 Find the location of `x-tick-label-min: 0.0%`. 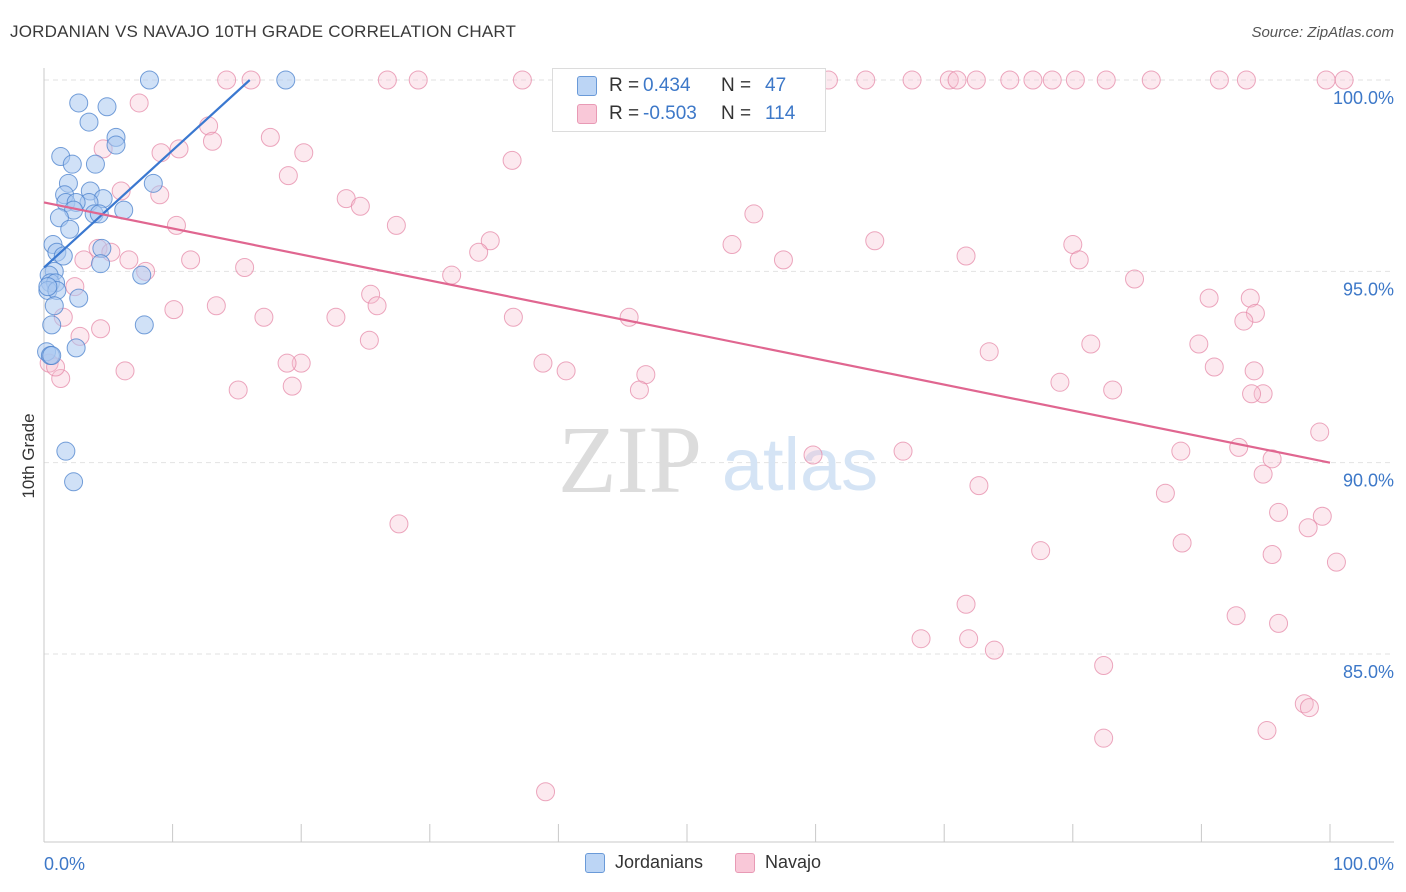

x-tick-label-min: 0.0% is located at coordinates (64, 864).